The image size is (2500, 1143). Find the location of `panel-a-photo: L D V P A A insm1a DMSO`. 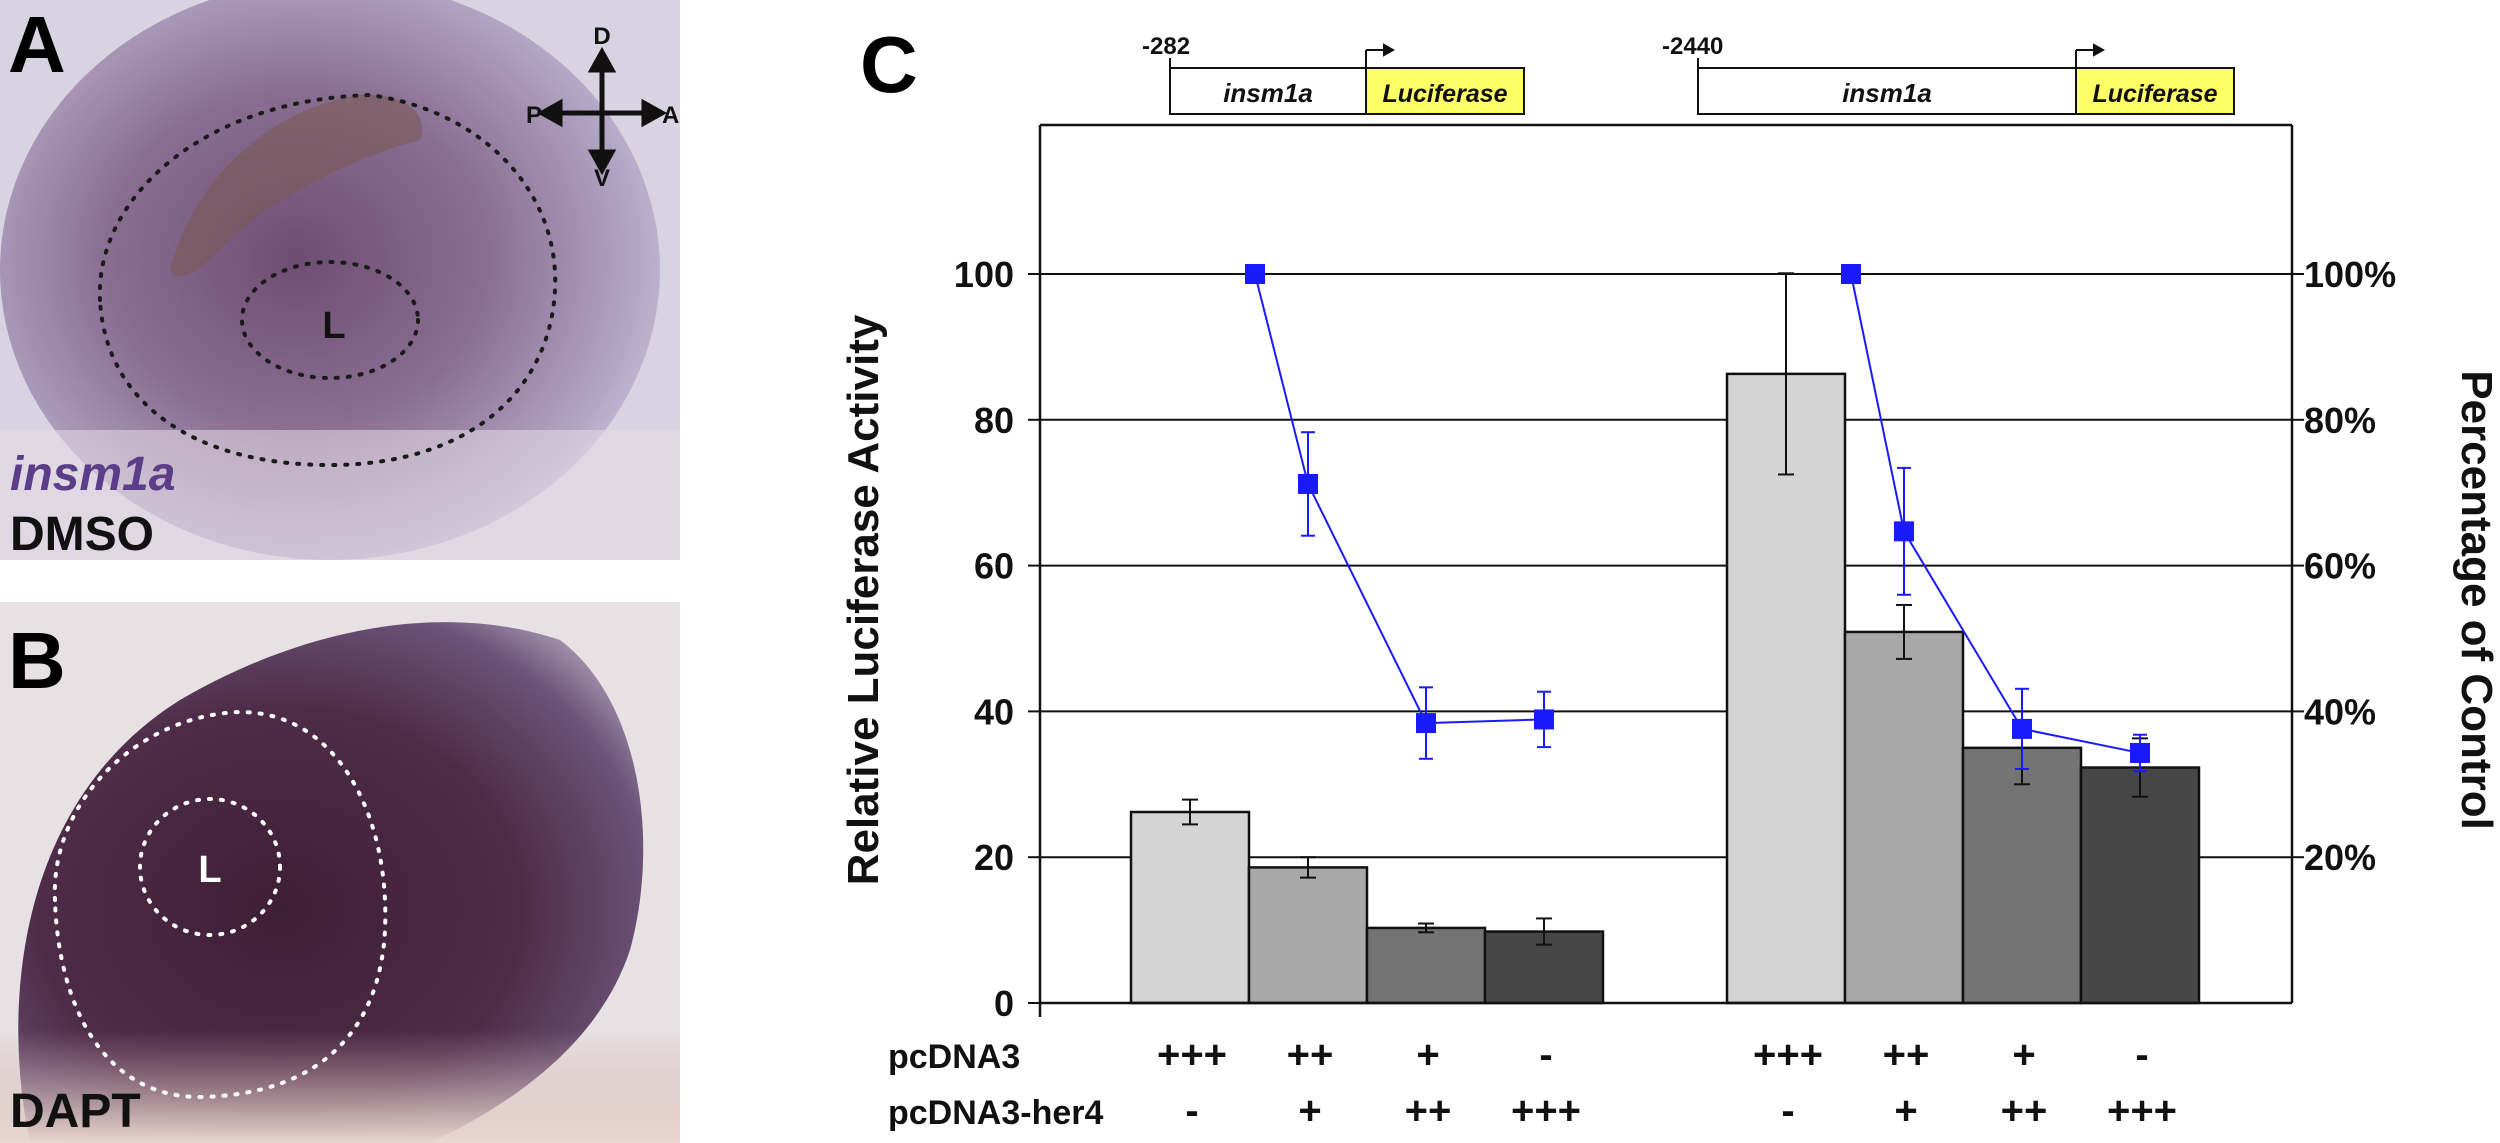

panel-a-photo: L D V P A A insm1a DMSO is located at coordinates (340, 280).